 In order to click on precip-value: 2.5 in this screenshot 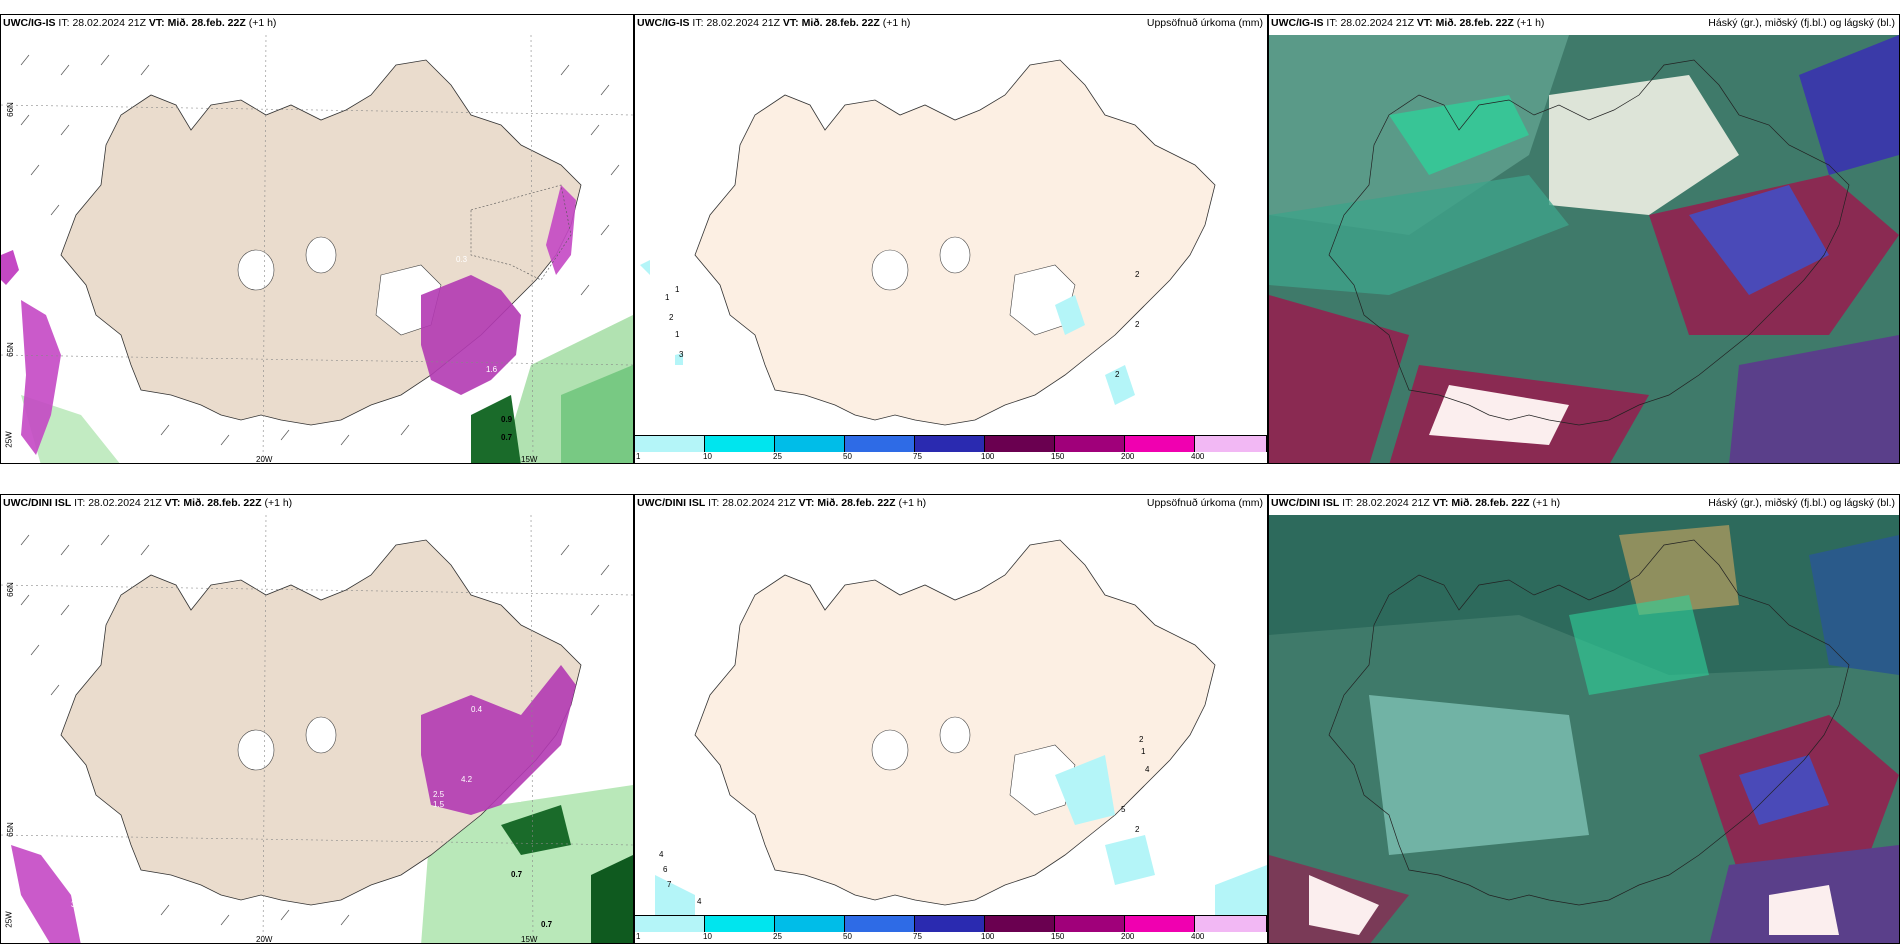, I will do `click(439, 794)`.